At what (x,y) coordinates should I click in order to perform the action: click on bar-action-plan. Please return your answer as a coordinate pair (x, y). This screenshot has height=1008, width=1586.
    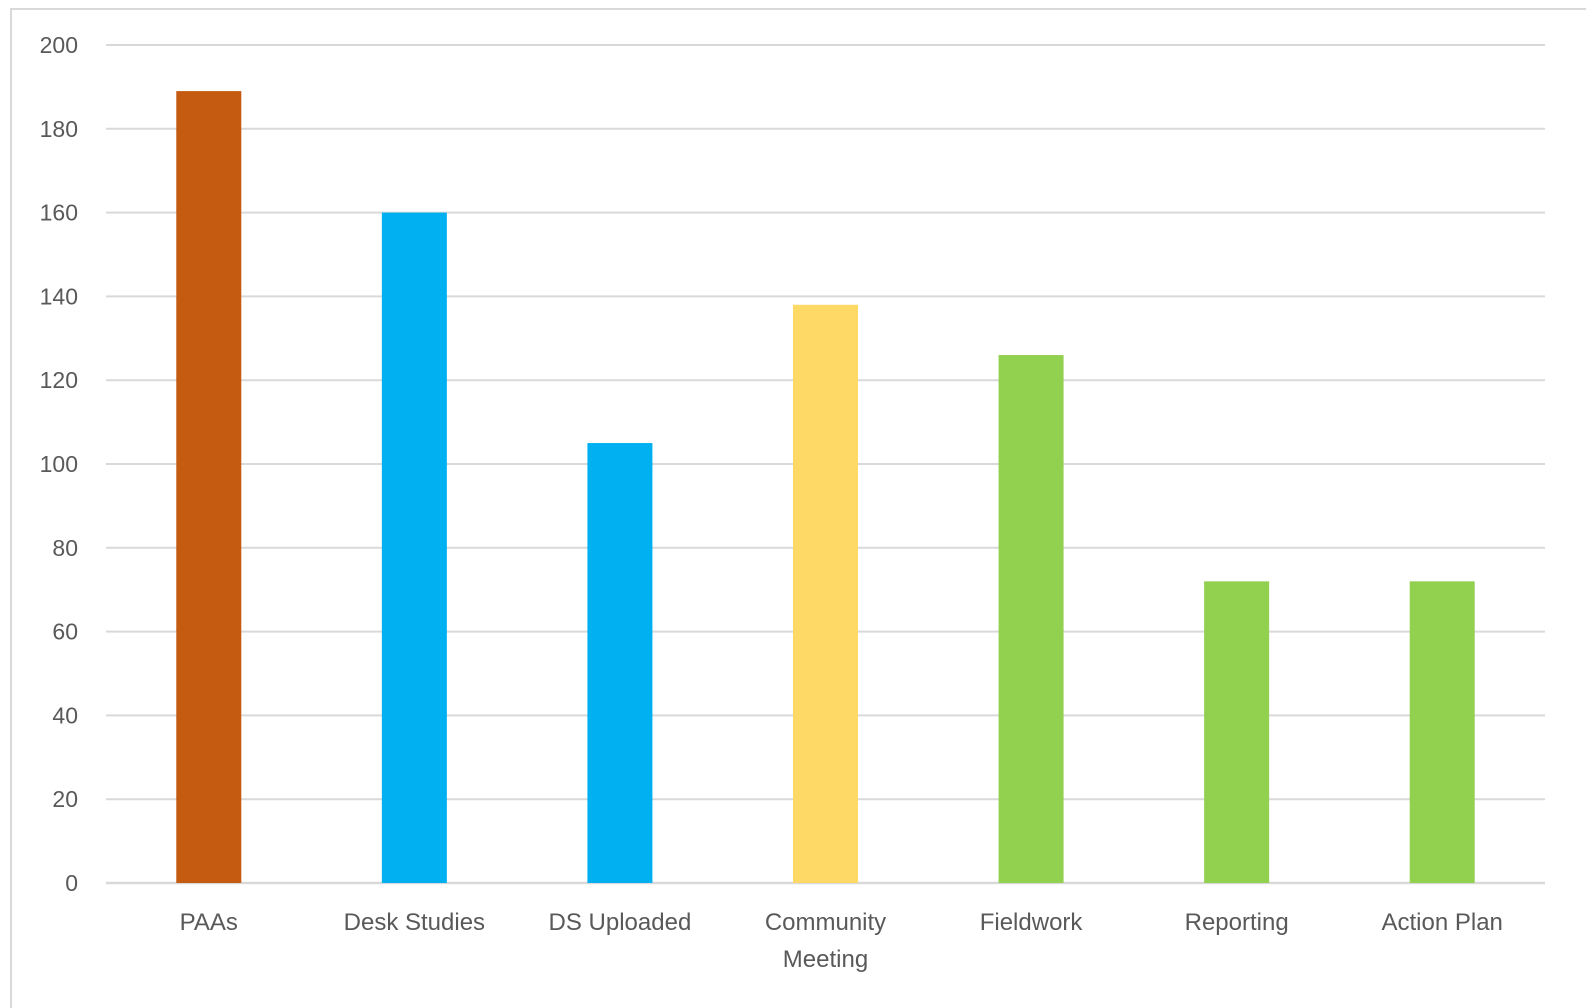
    Looking at the image, I should click on (1442, 732).